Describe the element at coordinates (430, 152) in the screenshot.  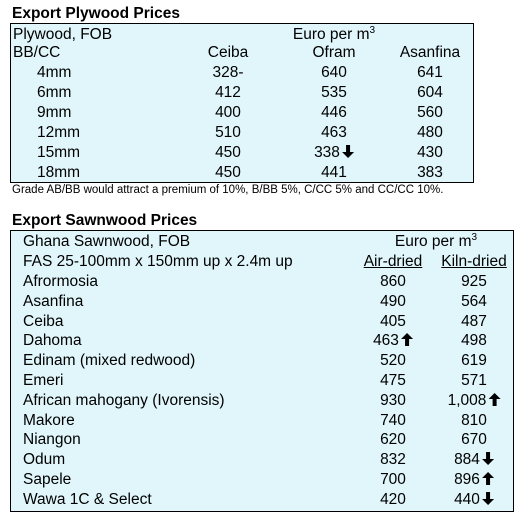
I see `plywood-price-asanfina: 430` at that location.